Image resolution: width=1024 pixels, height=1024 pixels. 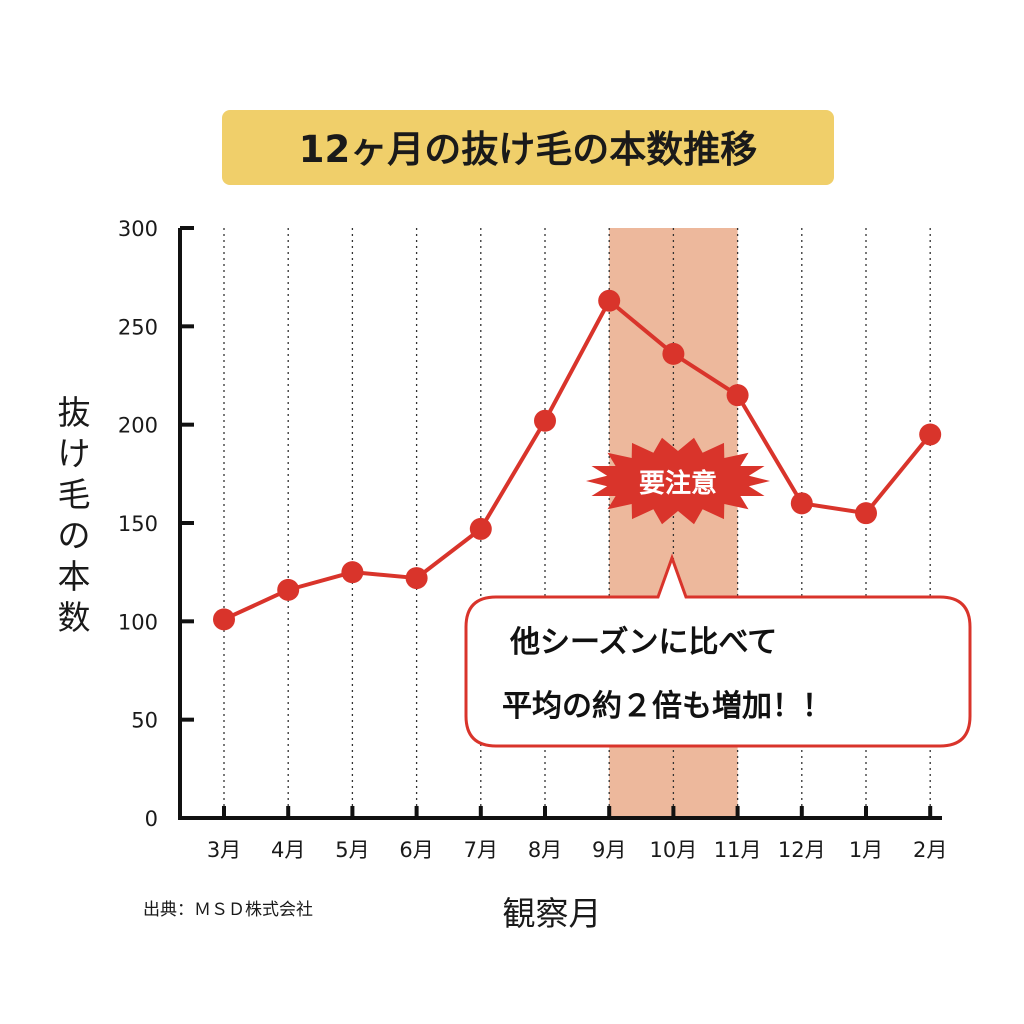 I want to click on y-tick-labels: 0 50 100 150 200 250 300, so click(x=156, y=524).